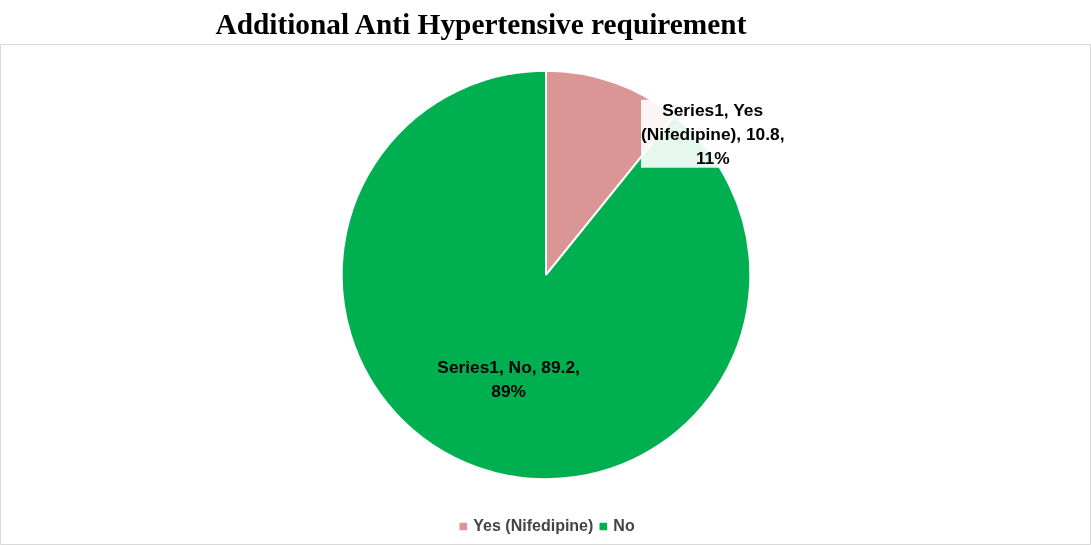  Describe the element at coordinates (624, 526) in the screenshot. I see `legend-label: No` at that location.